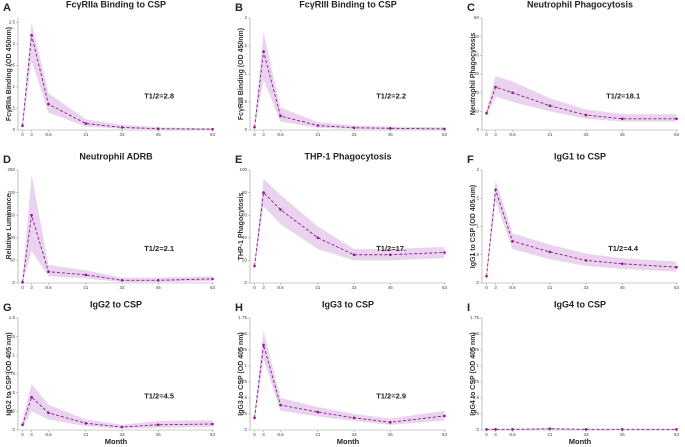 This screenshot has width=685, height=447. What do you see at coordinates (11, 192) in the screenshot?
I see `y-tick-label: 200` at bounding box center [11, 192].